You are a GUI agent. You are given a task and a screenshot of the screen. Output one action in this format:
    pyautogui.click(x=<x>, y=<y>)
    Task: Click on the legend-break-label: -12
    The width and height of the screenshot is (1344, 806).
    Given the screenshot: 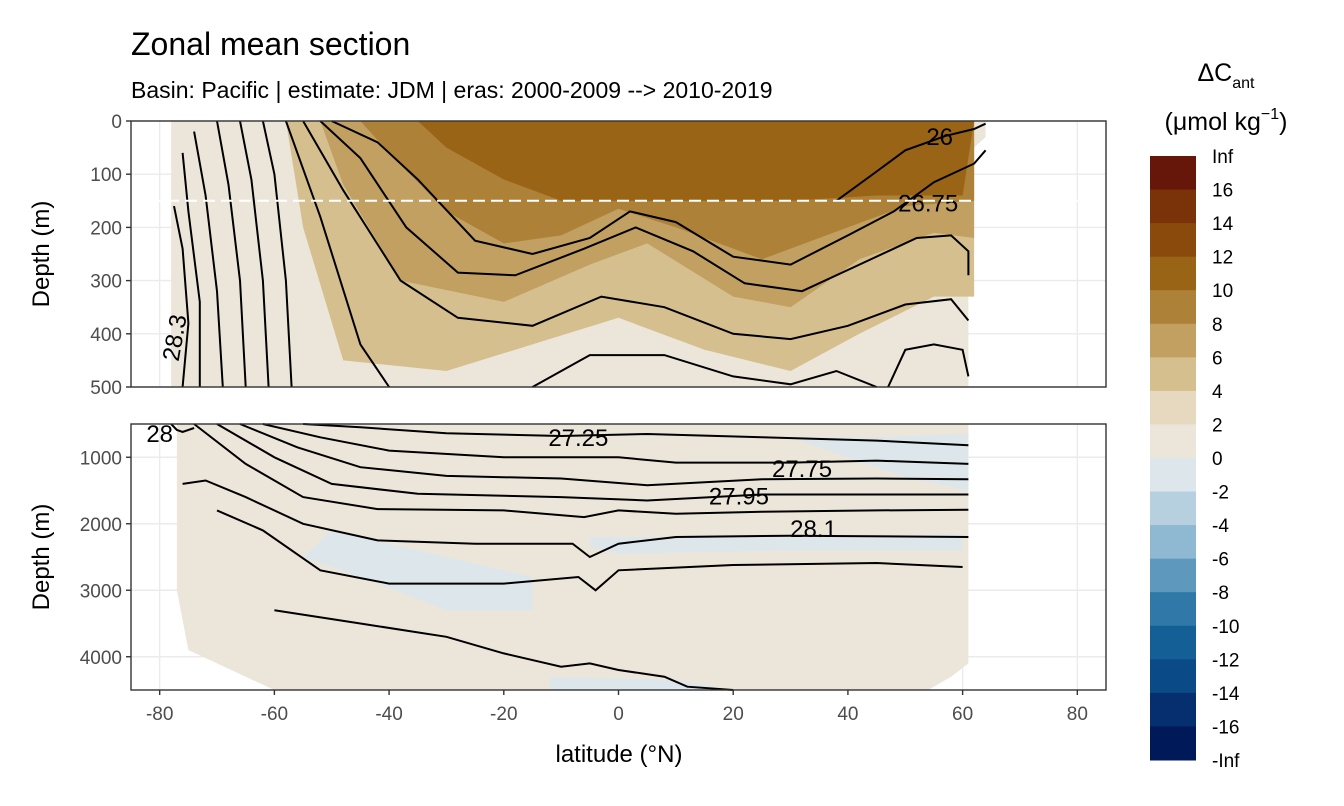 What is the action you would take?
    pyautogui.click(x=1225, y=660)
    